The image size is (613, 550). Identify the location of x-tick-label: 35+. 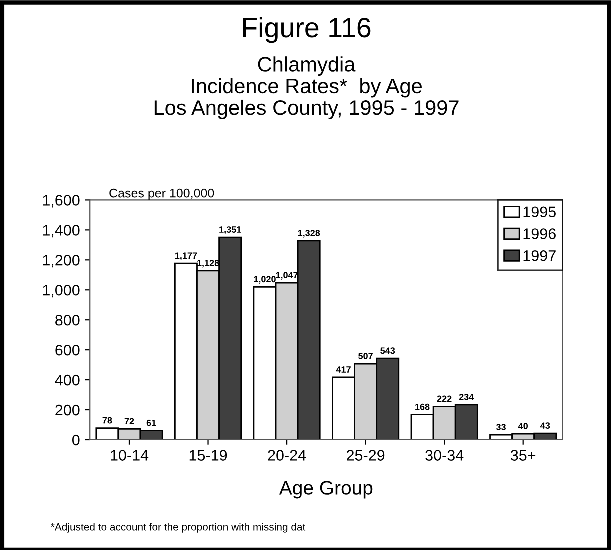
(523, 455).